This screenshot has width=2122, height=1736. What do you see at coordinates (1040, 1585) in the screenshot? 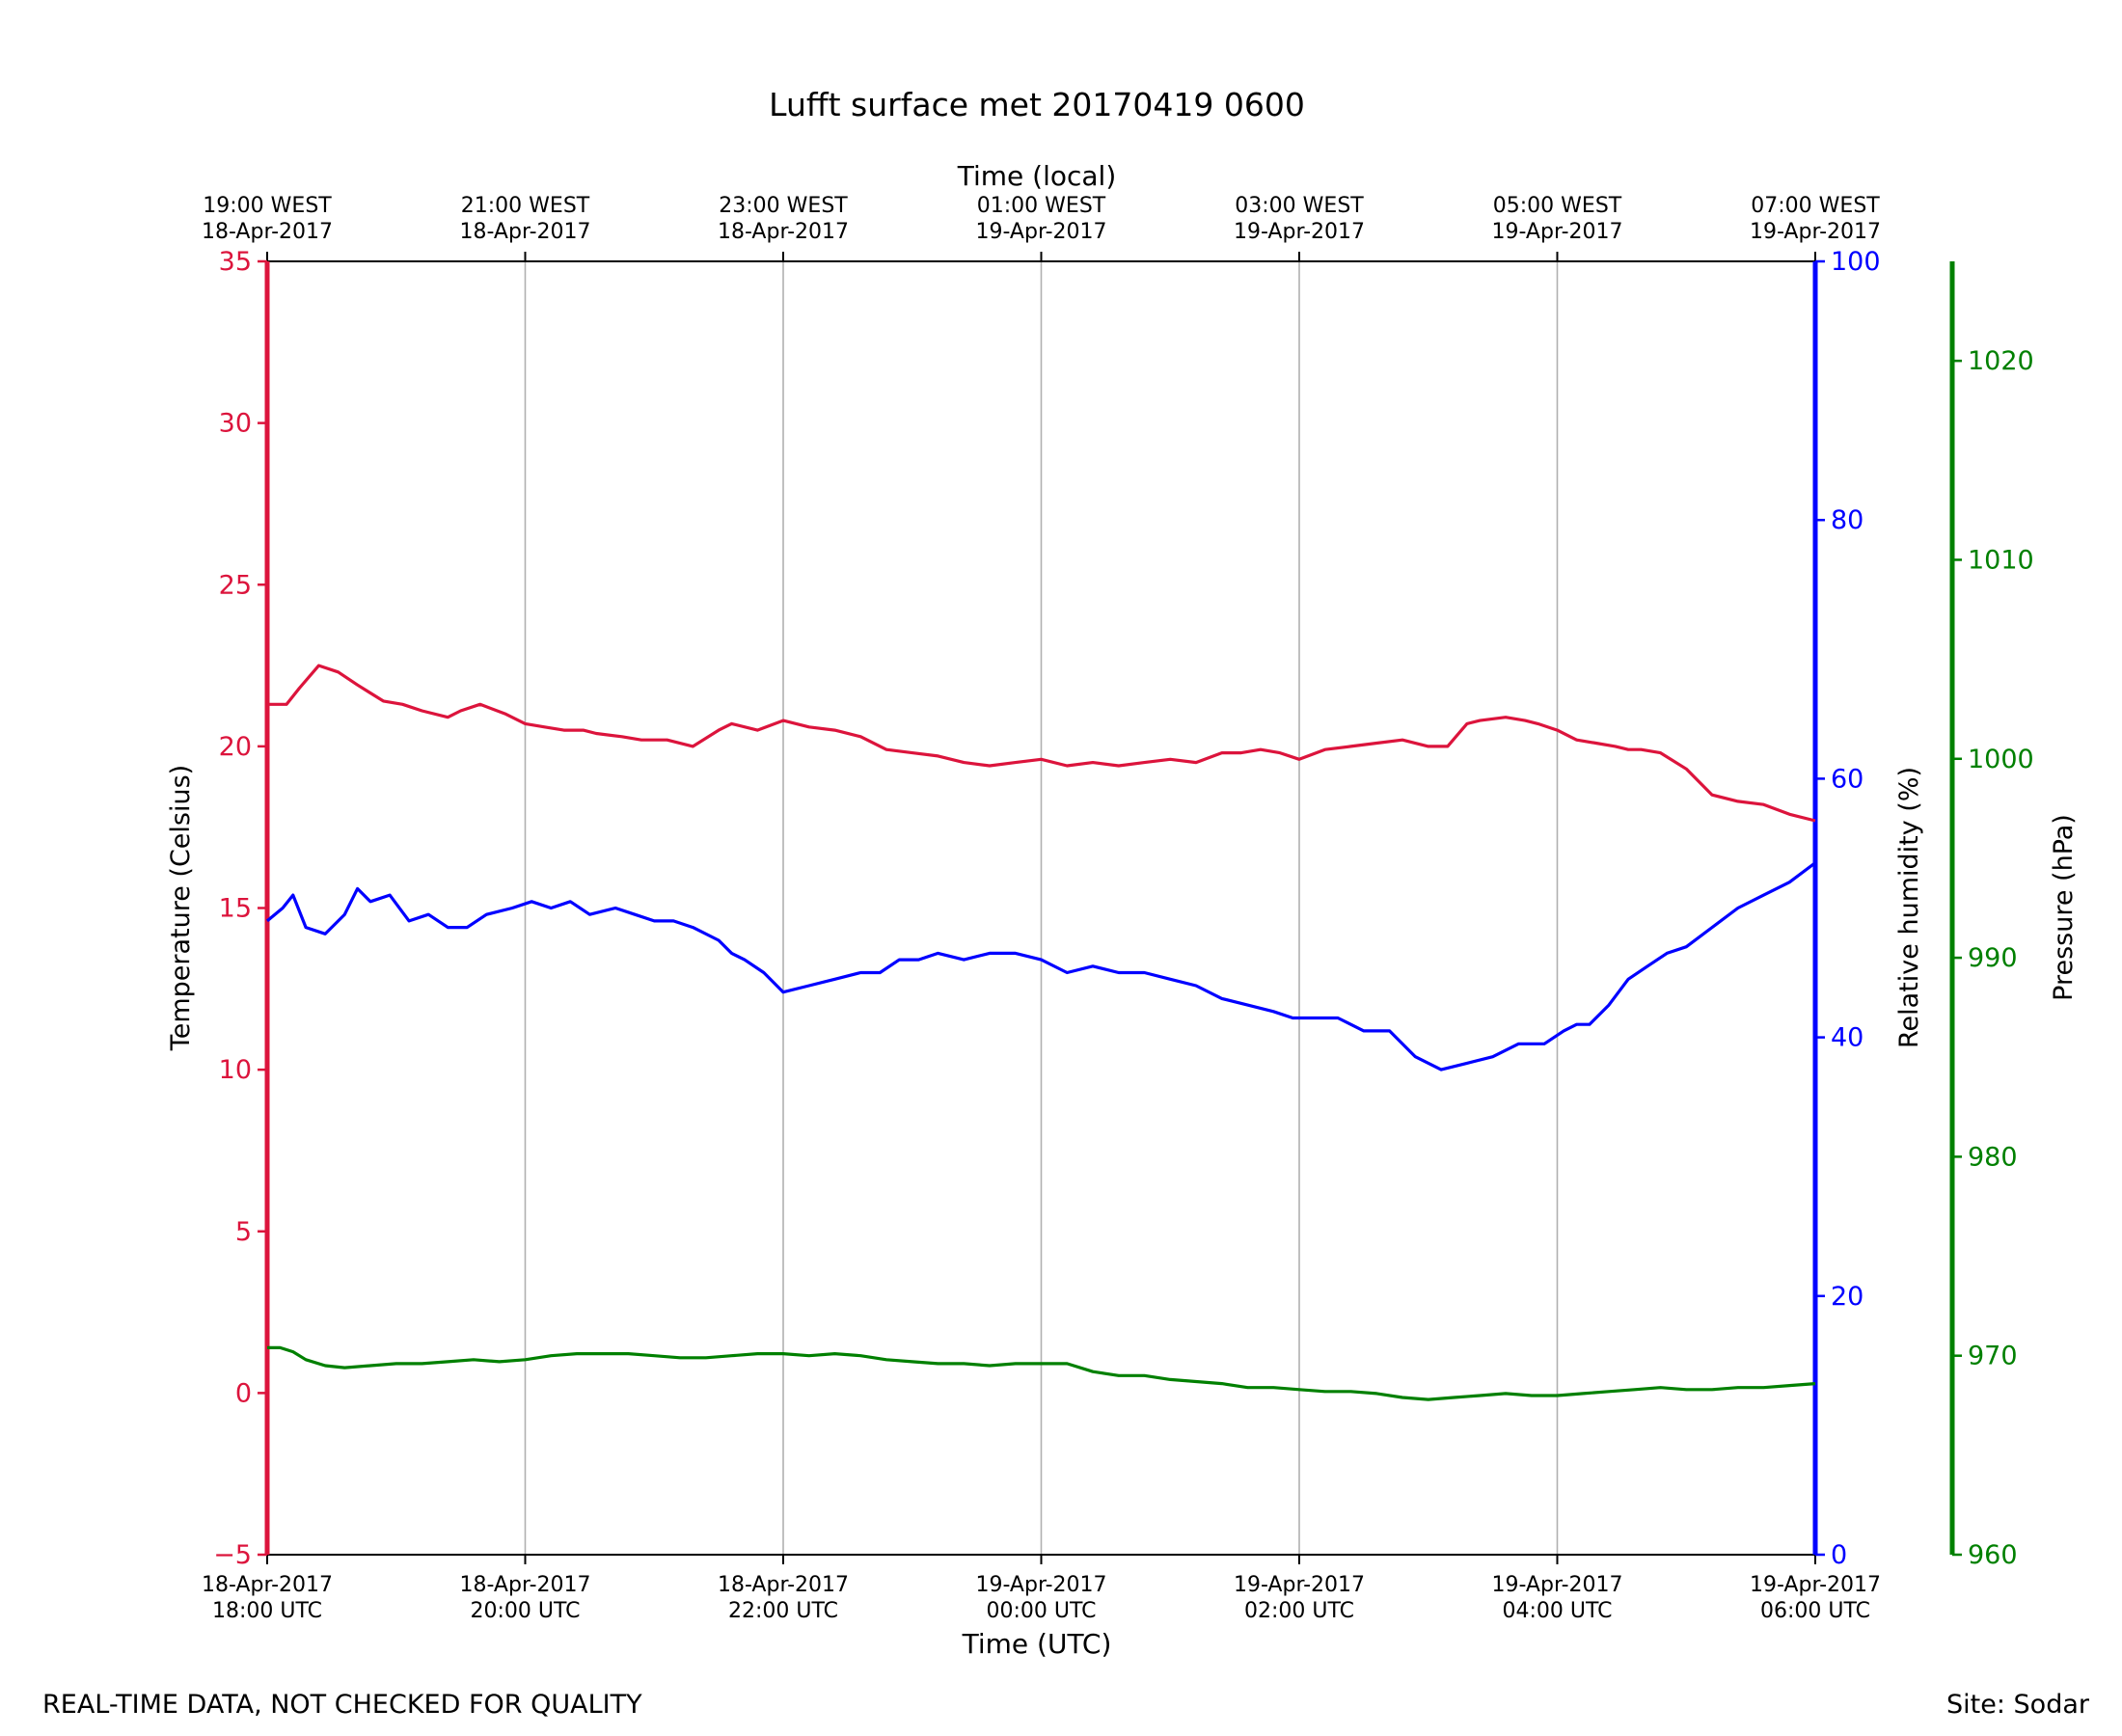
I see `x-tick-label-date-3: 19-Apr-2017` at bounding box center [1040, 1585].